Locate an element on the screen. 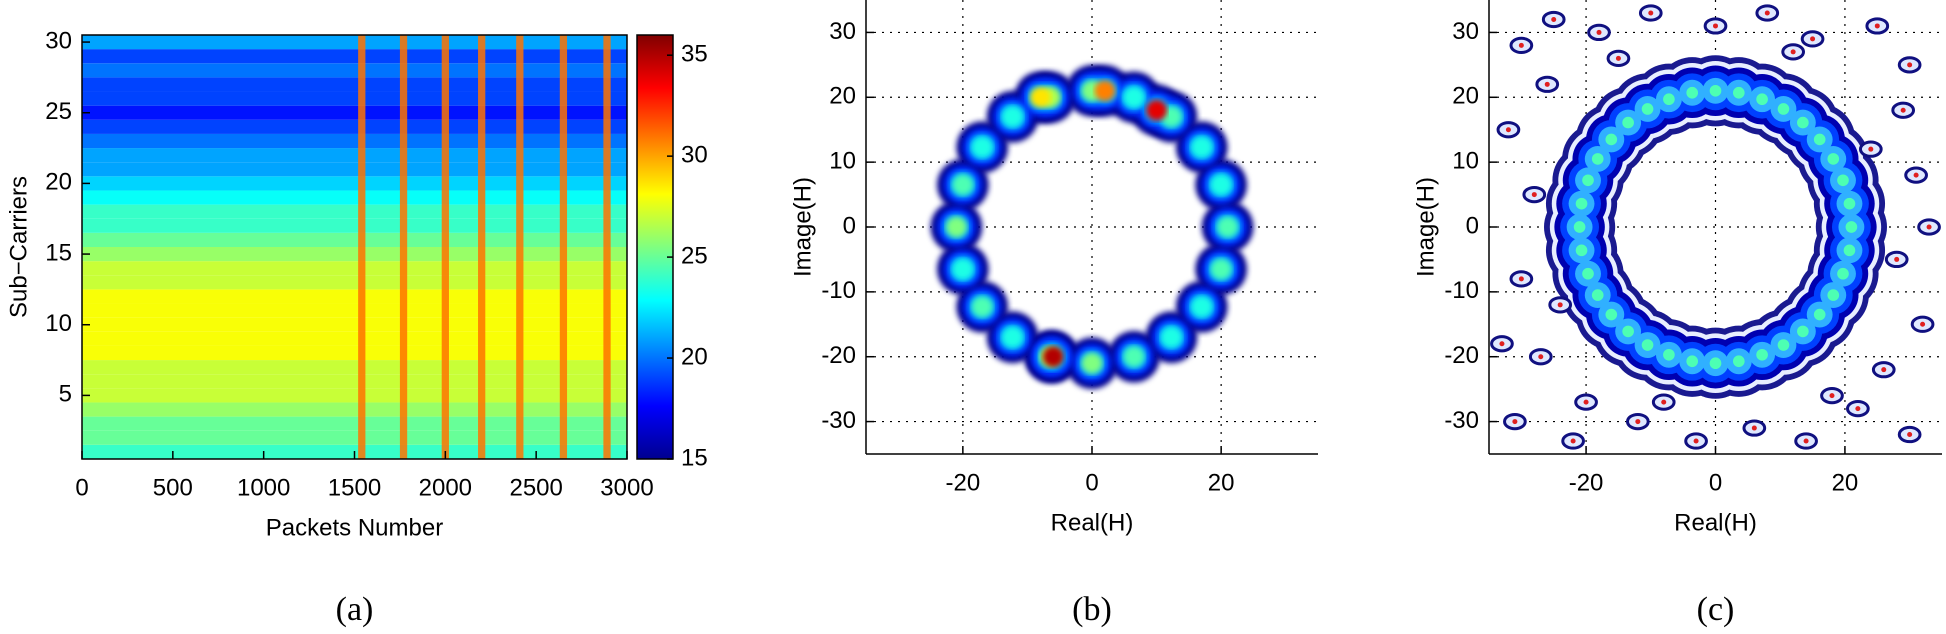  colorbar is located at coordinates (655, 247).